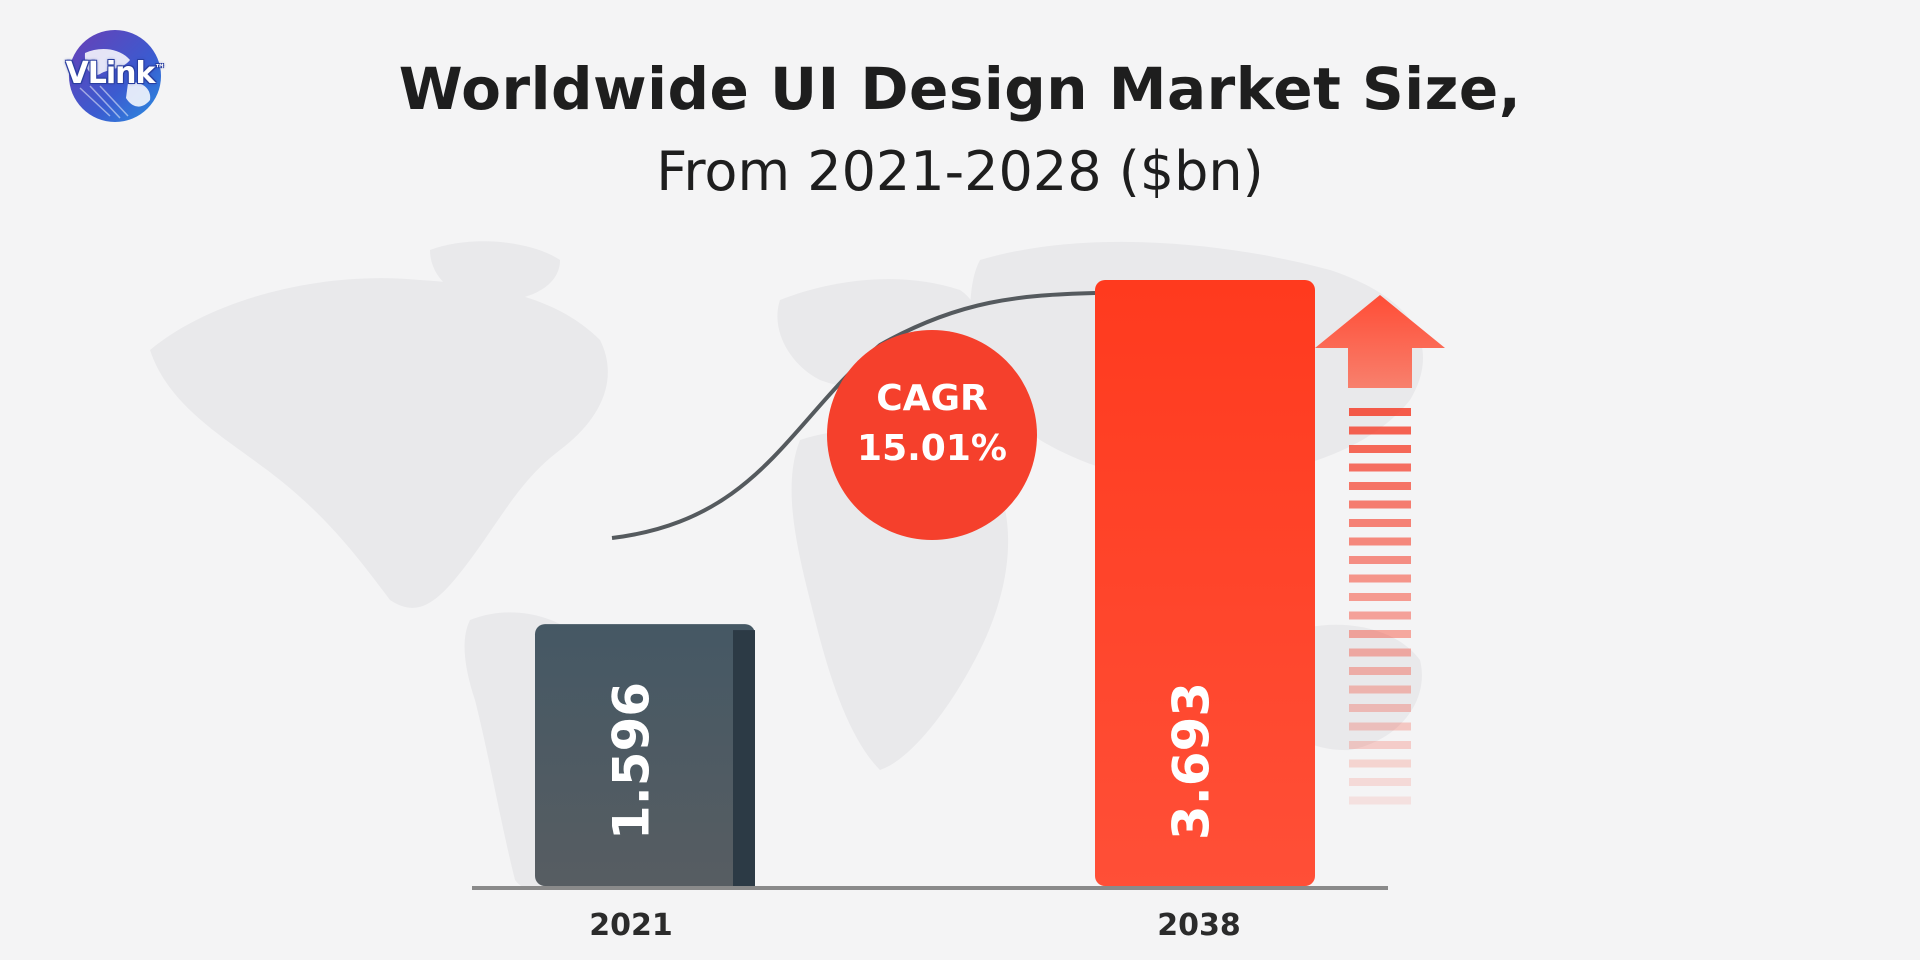  What do you see at coordinates (495, 271) in the screenshot?
I see `map-greenland` at bounding box center [495, 271].